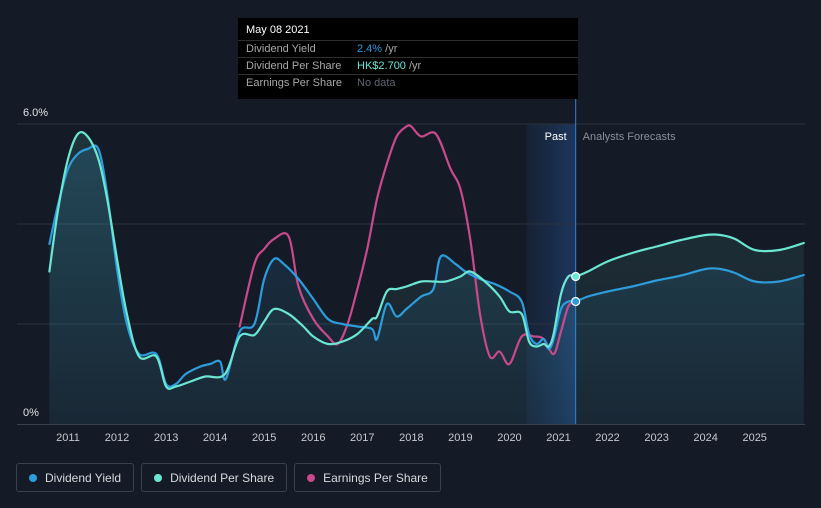 The image size is (821, 508). What do you see at coordinates (83, 477) in the screenshot?
I see `legend-label: Dividend Yield` at bounding box center [83, 477].